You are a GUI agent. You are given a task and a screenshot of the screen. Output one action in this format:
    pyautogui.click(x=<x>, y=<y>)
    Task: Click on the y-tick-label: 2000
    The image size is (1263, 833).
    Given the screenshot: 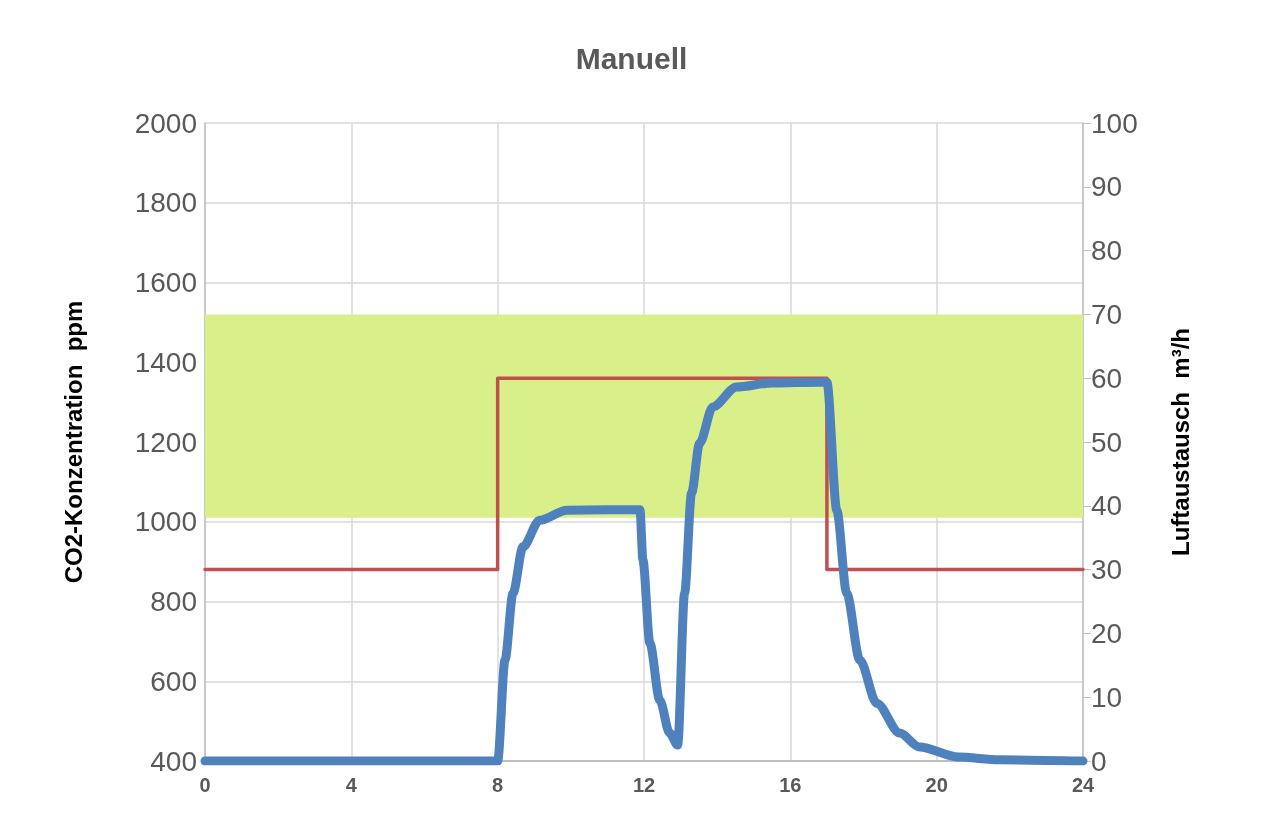 What is the action you would take?
    pyautogui.click(x=165, y=123)
    